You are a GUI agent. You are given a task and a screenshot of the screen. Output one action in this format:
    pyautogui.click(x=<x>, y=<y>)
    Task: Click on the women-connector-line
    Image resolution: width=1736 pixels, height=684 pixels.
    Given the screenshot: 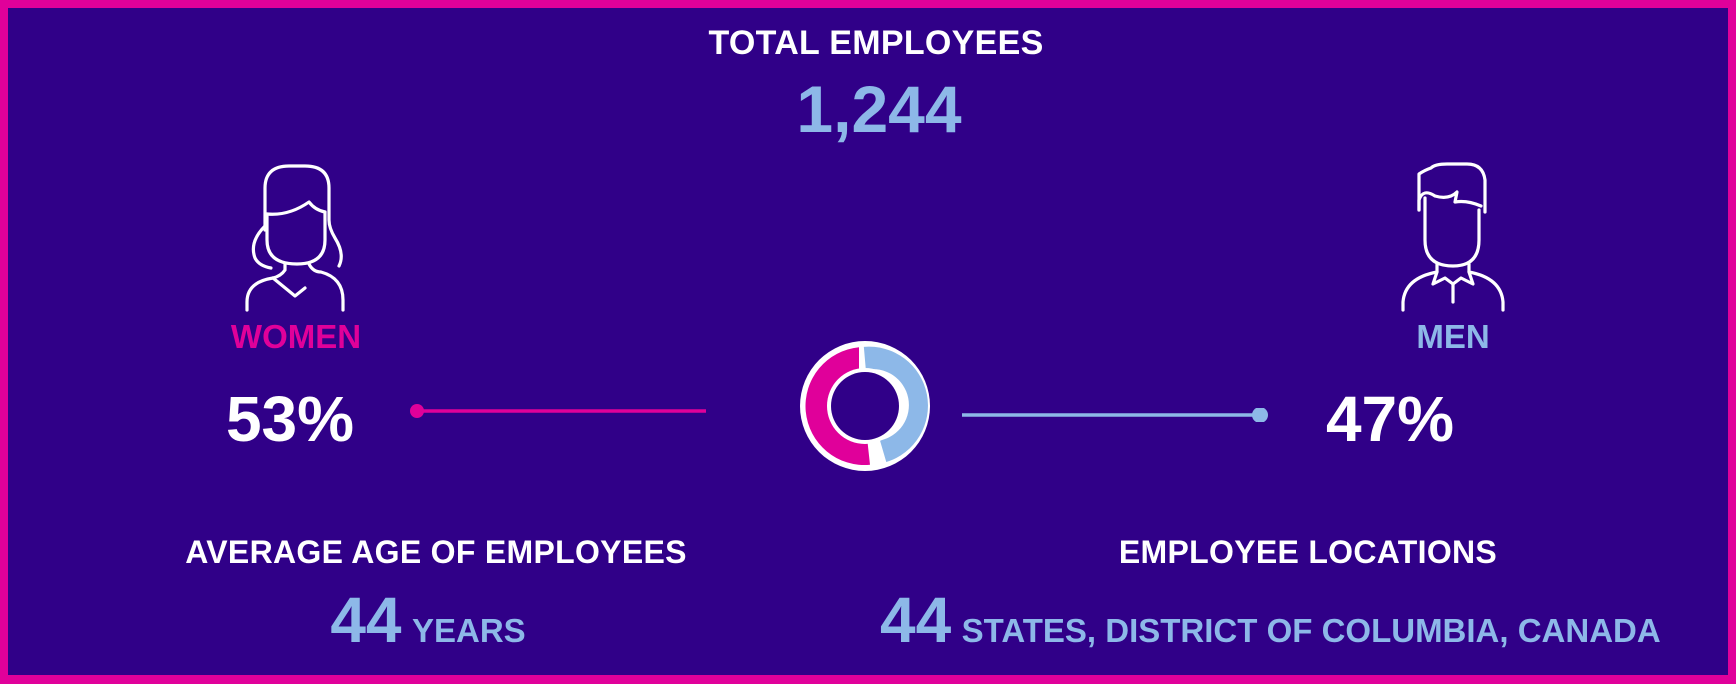 What is the action you would take?
    pyautogui.click(x=560, y=411)
    